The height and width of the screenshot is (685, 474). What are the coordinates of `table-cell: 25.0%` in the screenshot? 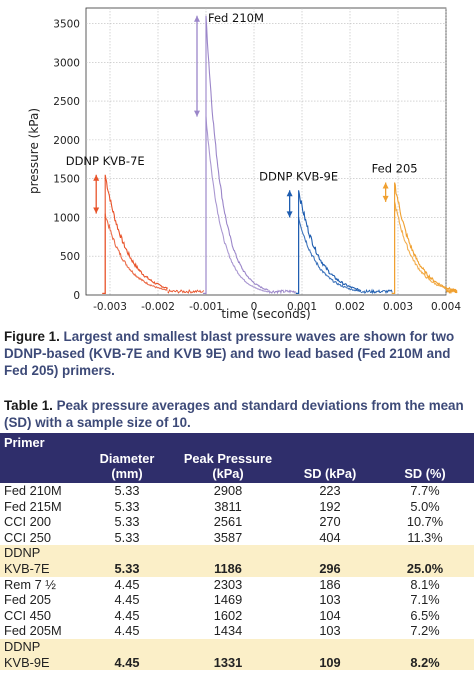 It's located at (425, 561).